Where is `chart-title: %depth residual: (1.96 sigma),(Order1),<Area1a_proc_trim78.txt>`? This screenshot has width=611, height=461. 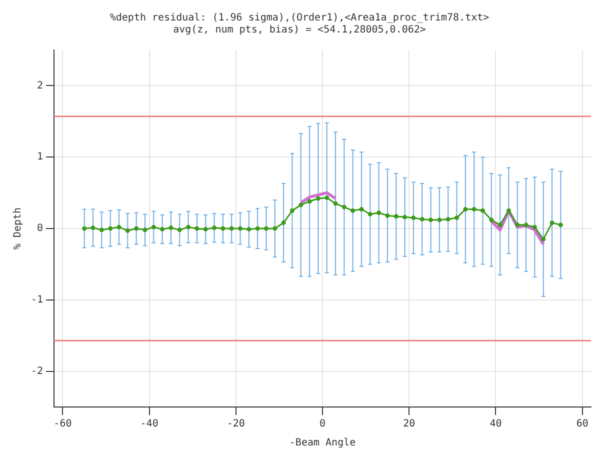
chart-title: %depth residual: (1.96 sigma),(Order1),<Area1a_proc_trim78.txt> is located at coordinates (300, 18).